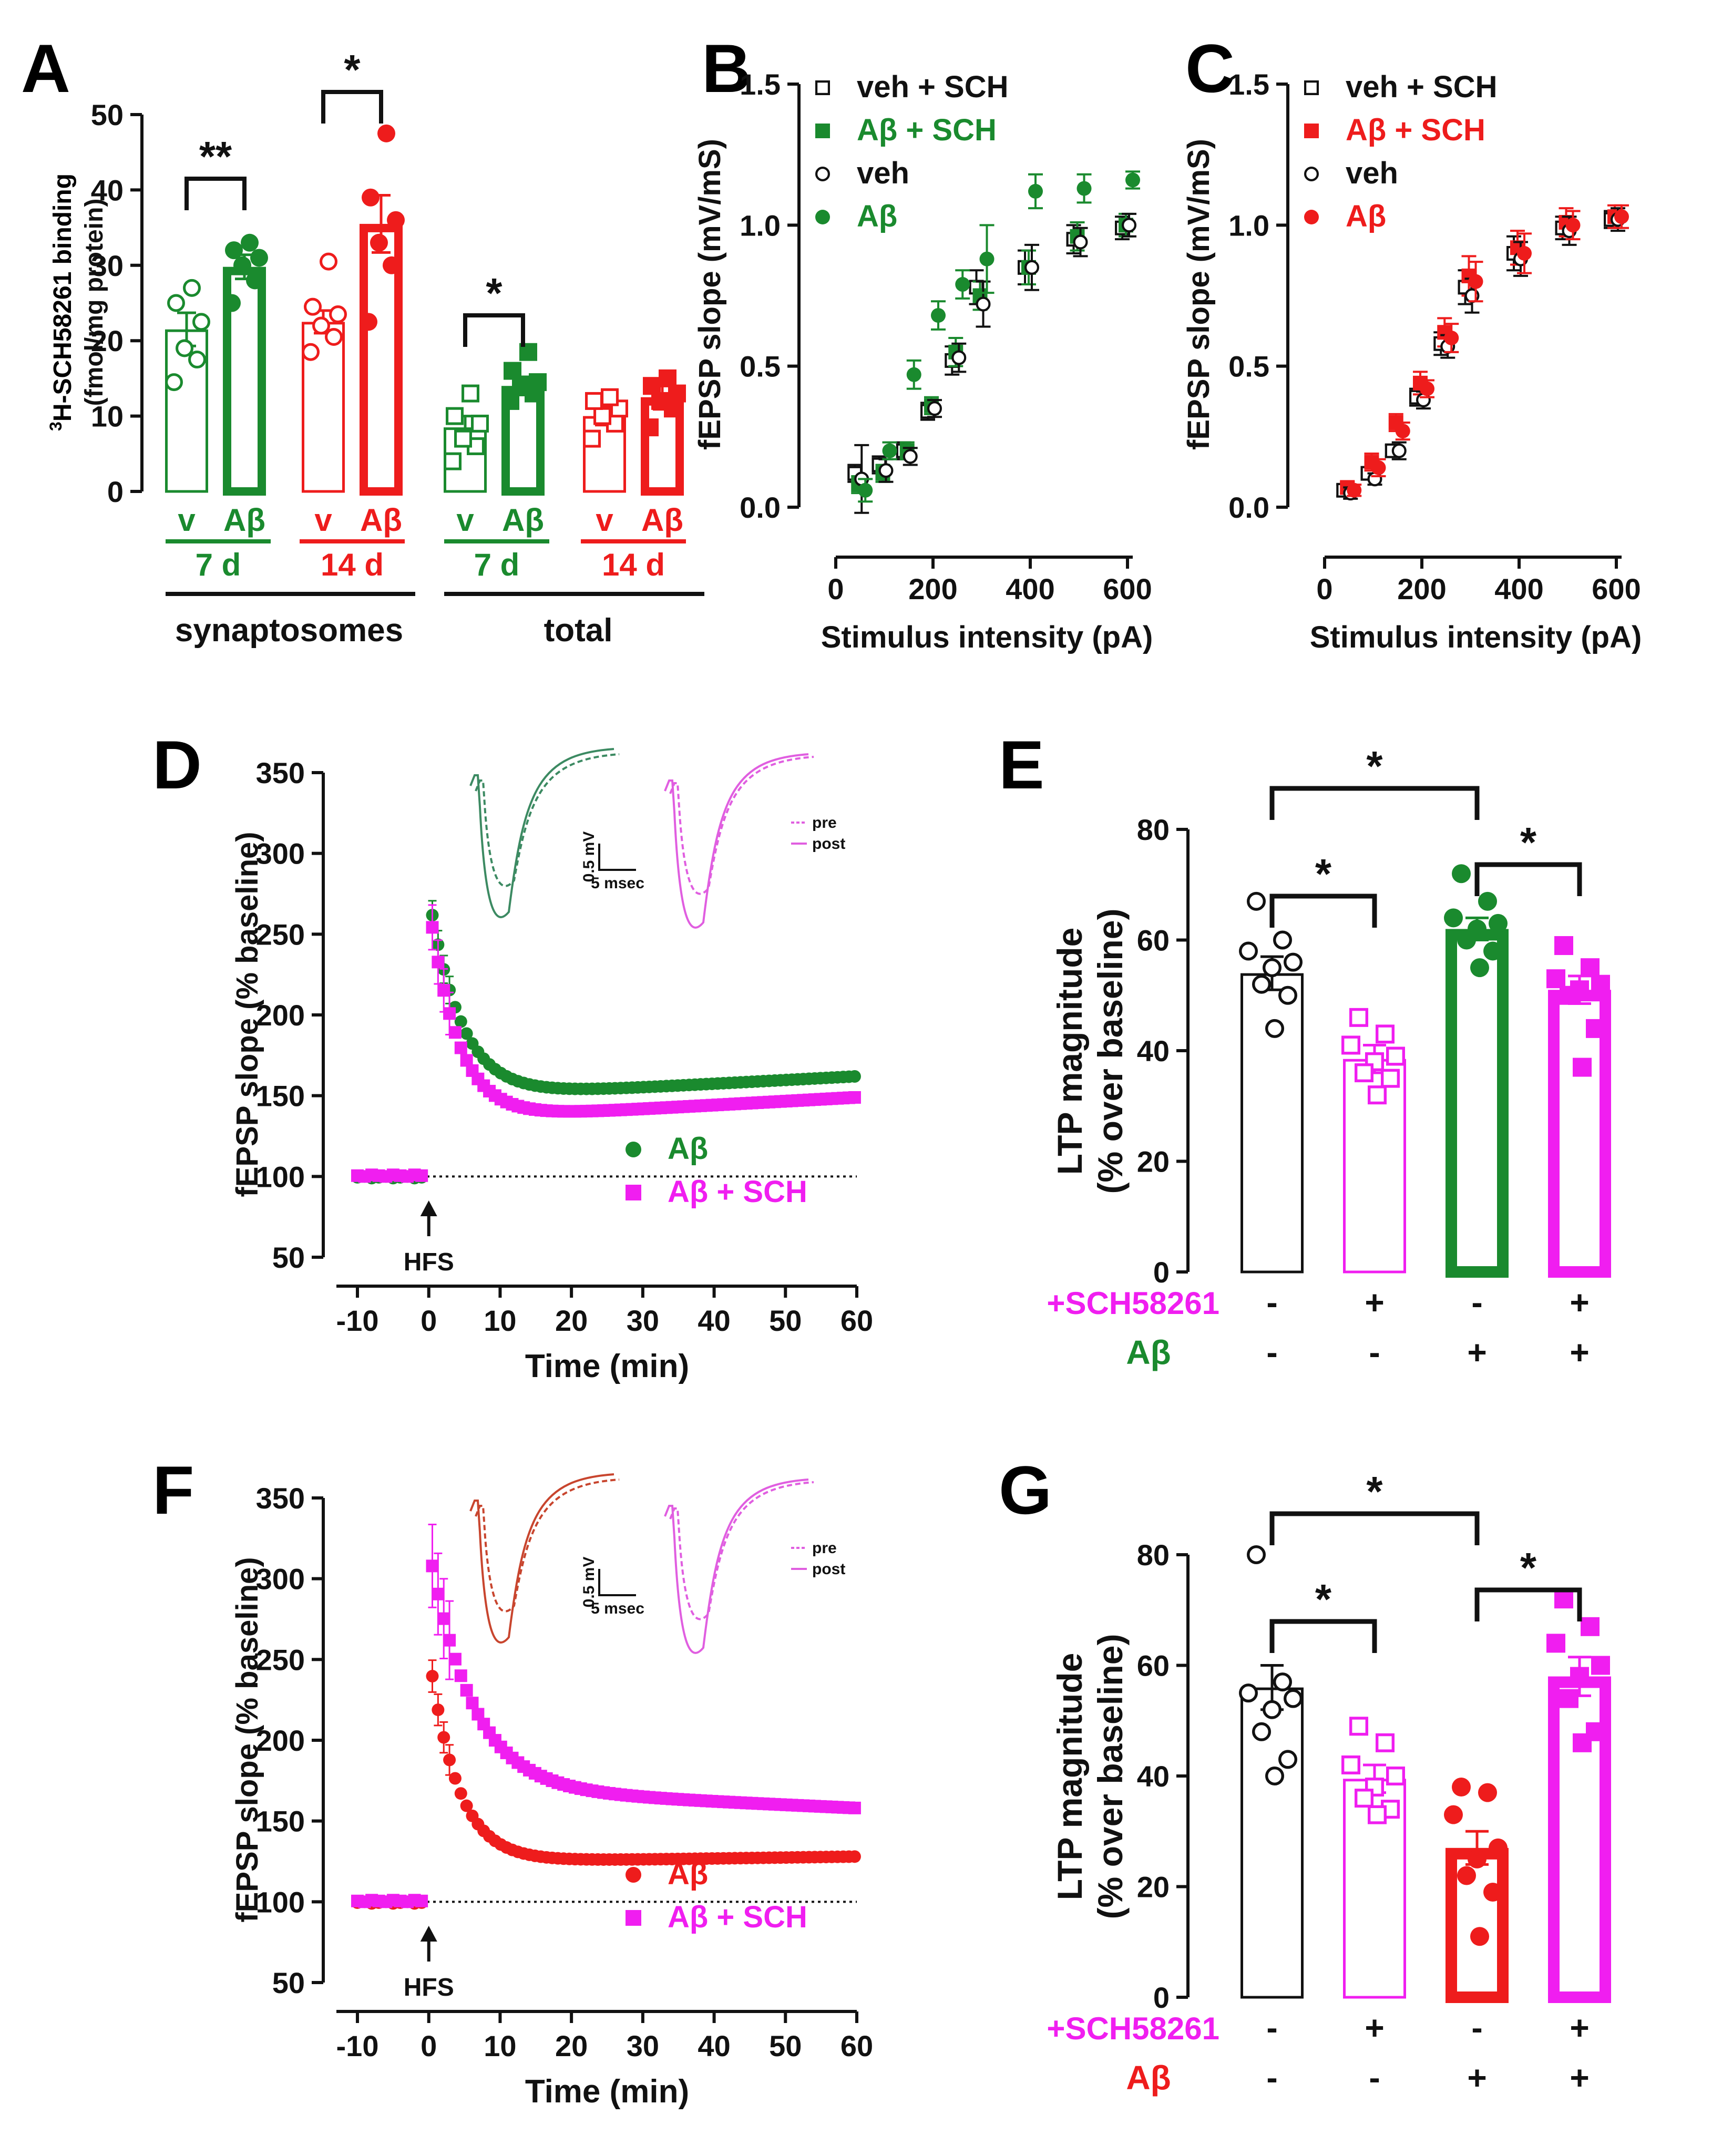  I want to click on x-tick-label: 30, so click(643, 1321).